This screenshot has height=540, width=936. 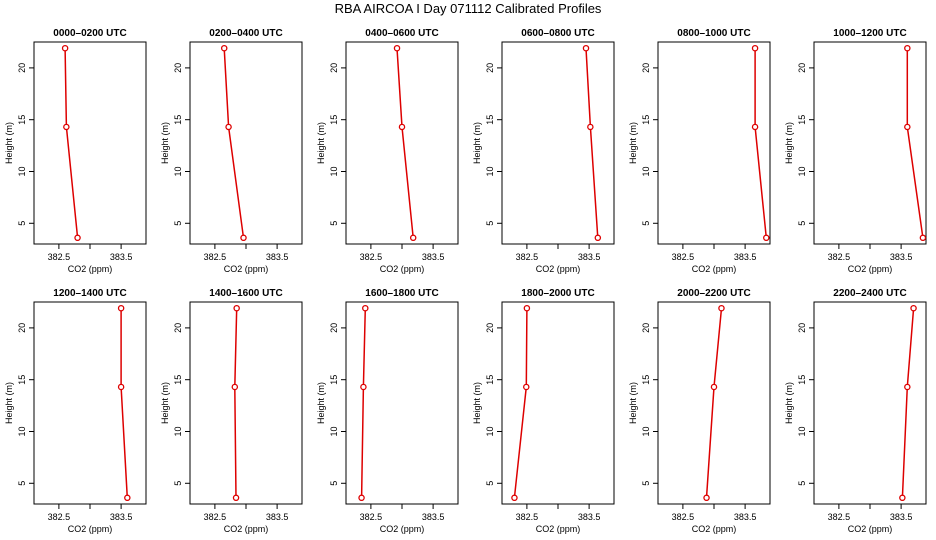 I want to click on panel-title: 0000–0200 UTC, so click(x=89, y=33).